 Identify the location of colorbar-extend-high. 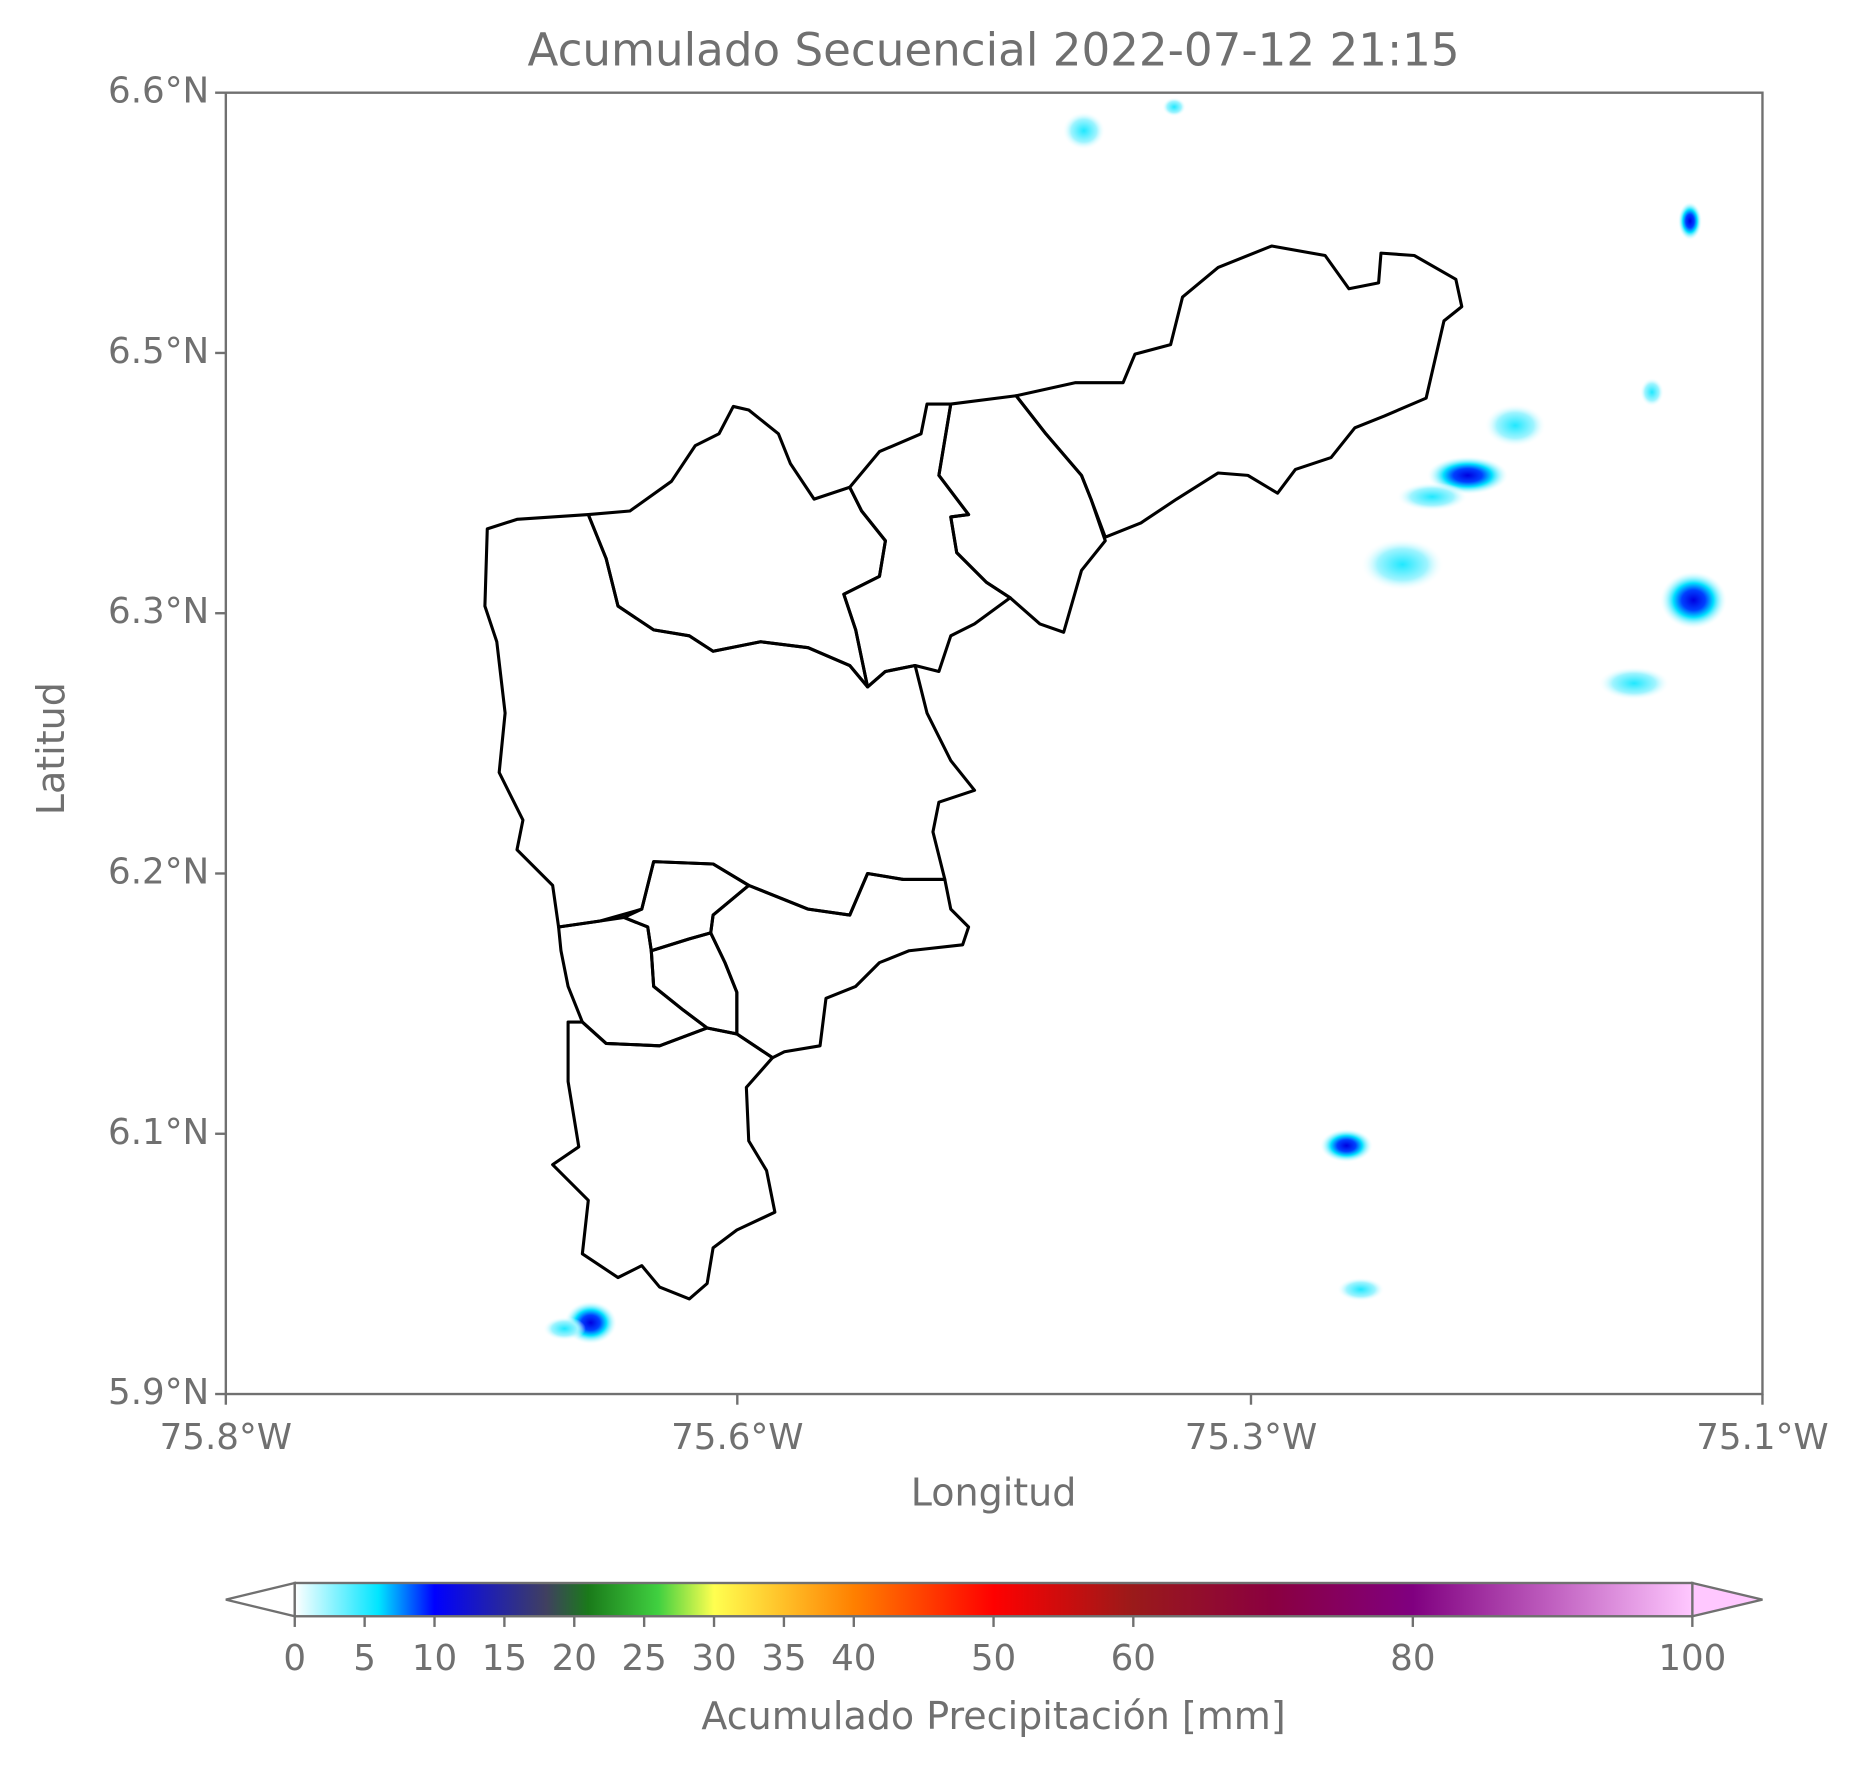
(1727, 1599).